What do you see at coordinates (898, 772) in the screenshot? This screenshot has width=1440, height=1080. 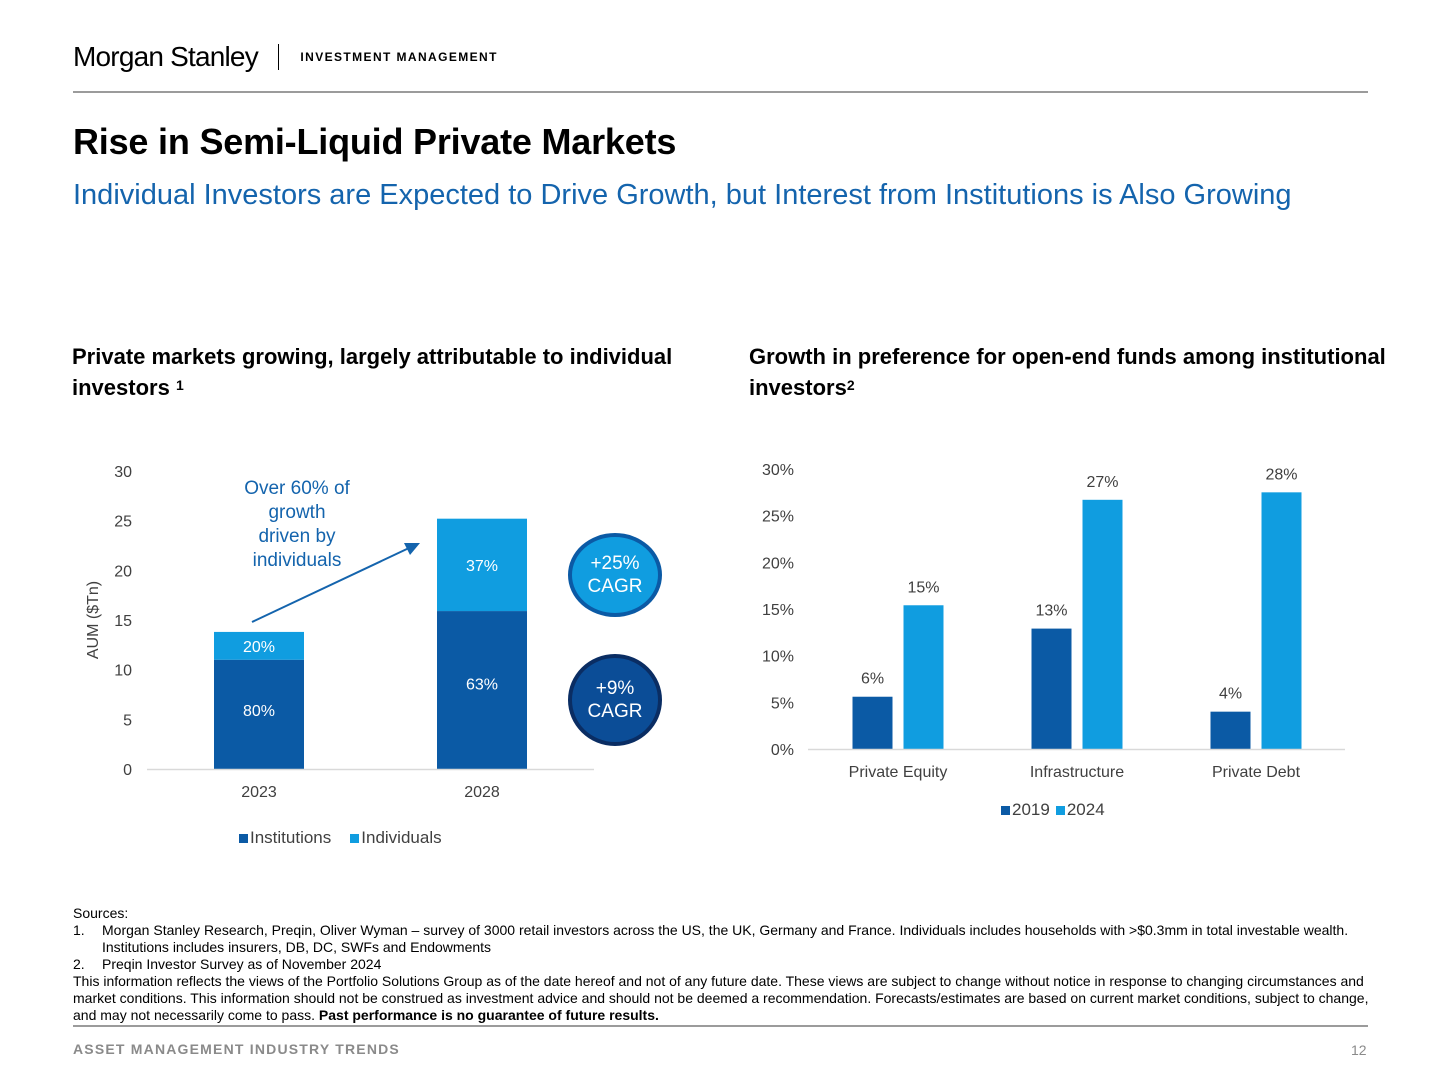 I see `x-tick-label: Private Equity` at bounding box center [898, 772].